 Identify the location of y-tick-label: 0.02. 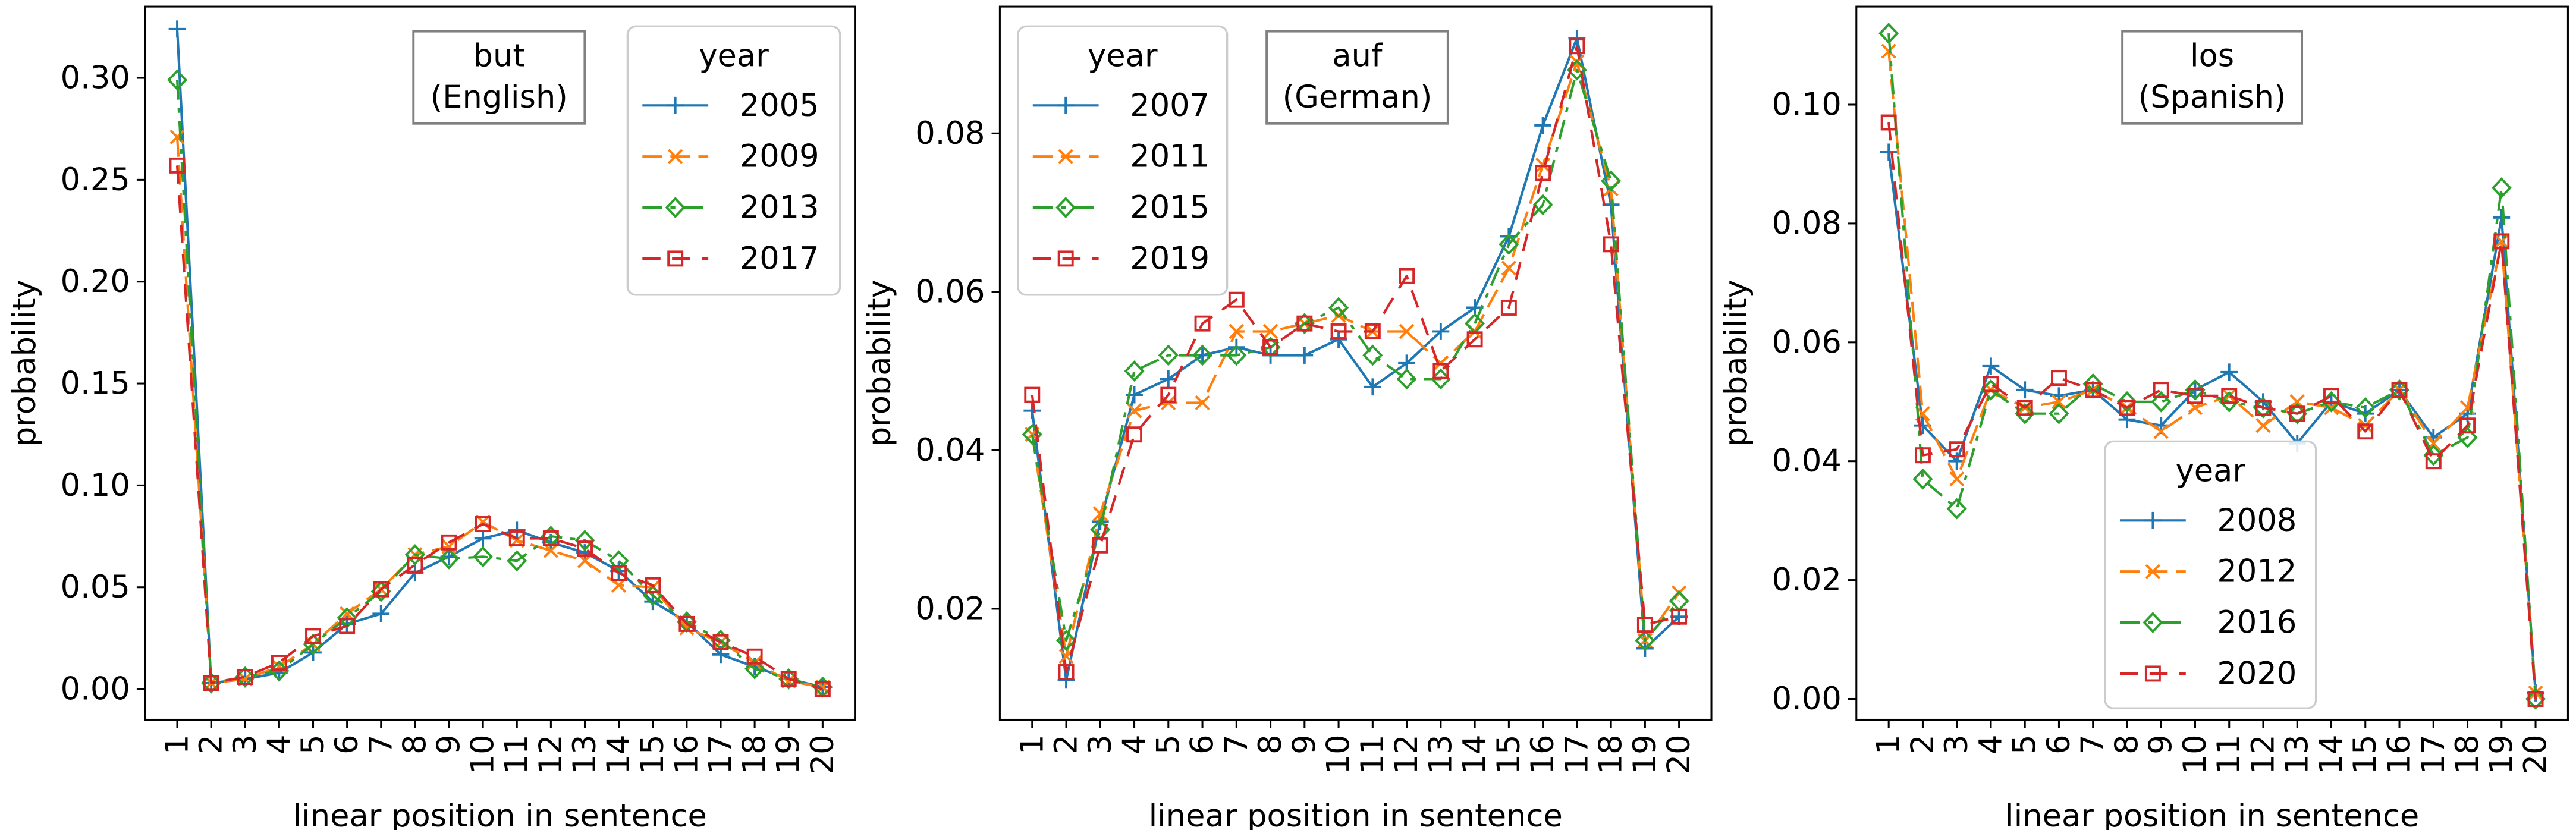
(1807, 580).